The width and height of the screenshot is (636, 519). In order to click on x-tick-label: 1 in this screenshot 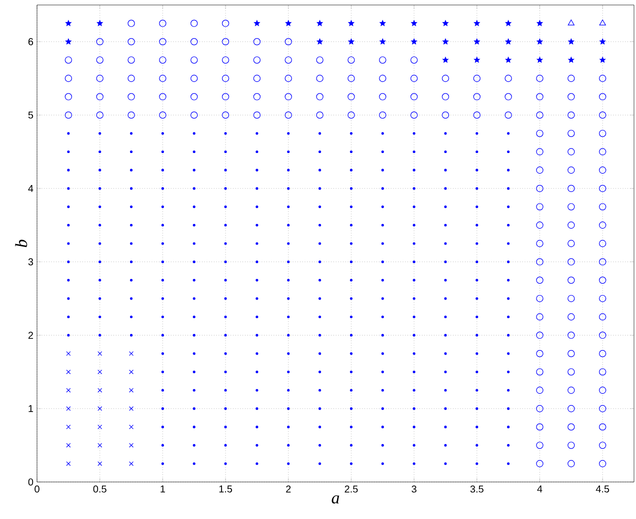, I will do `click(162, 489)`.